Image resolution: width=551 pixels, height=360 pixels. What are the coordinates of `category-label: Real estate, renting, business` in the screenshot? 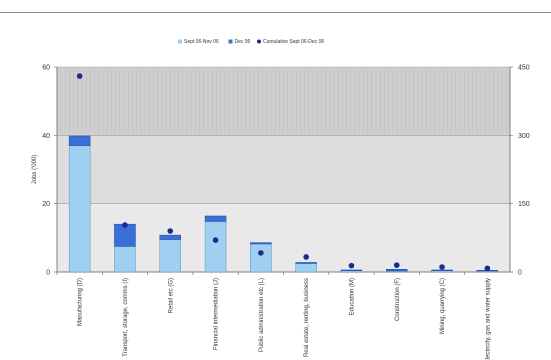 It's located at (307, 317).